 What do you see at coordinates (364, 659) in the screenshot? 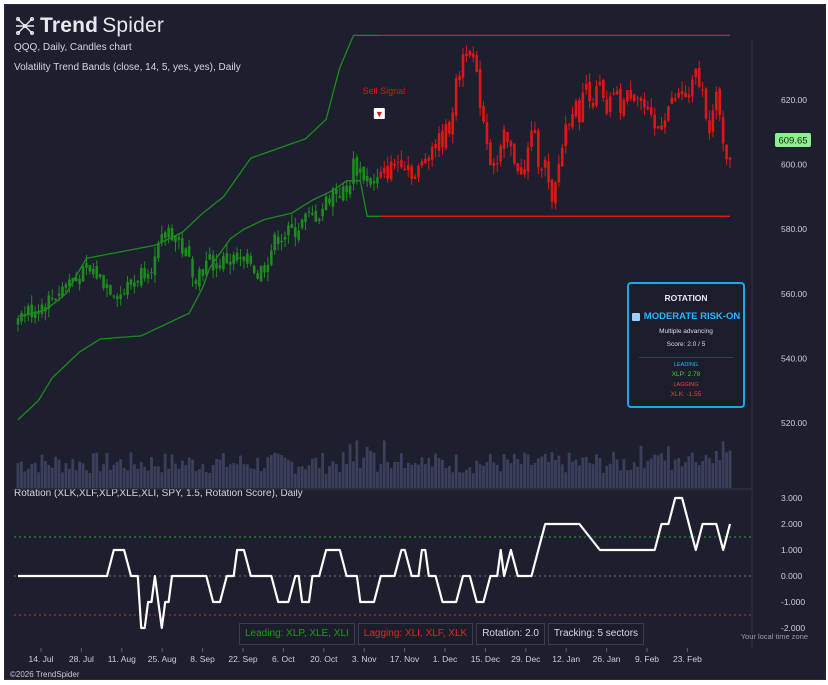
I see `x-tick-label: 3. Nov` at bounding box center [364, 659].